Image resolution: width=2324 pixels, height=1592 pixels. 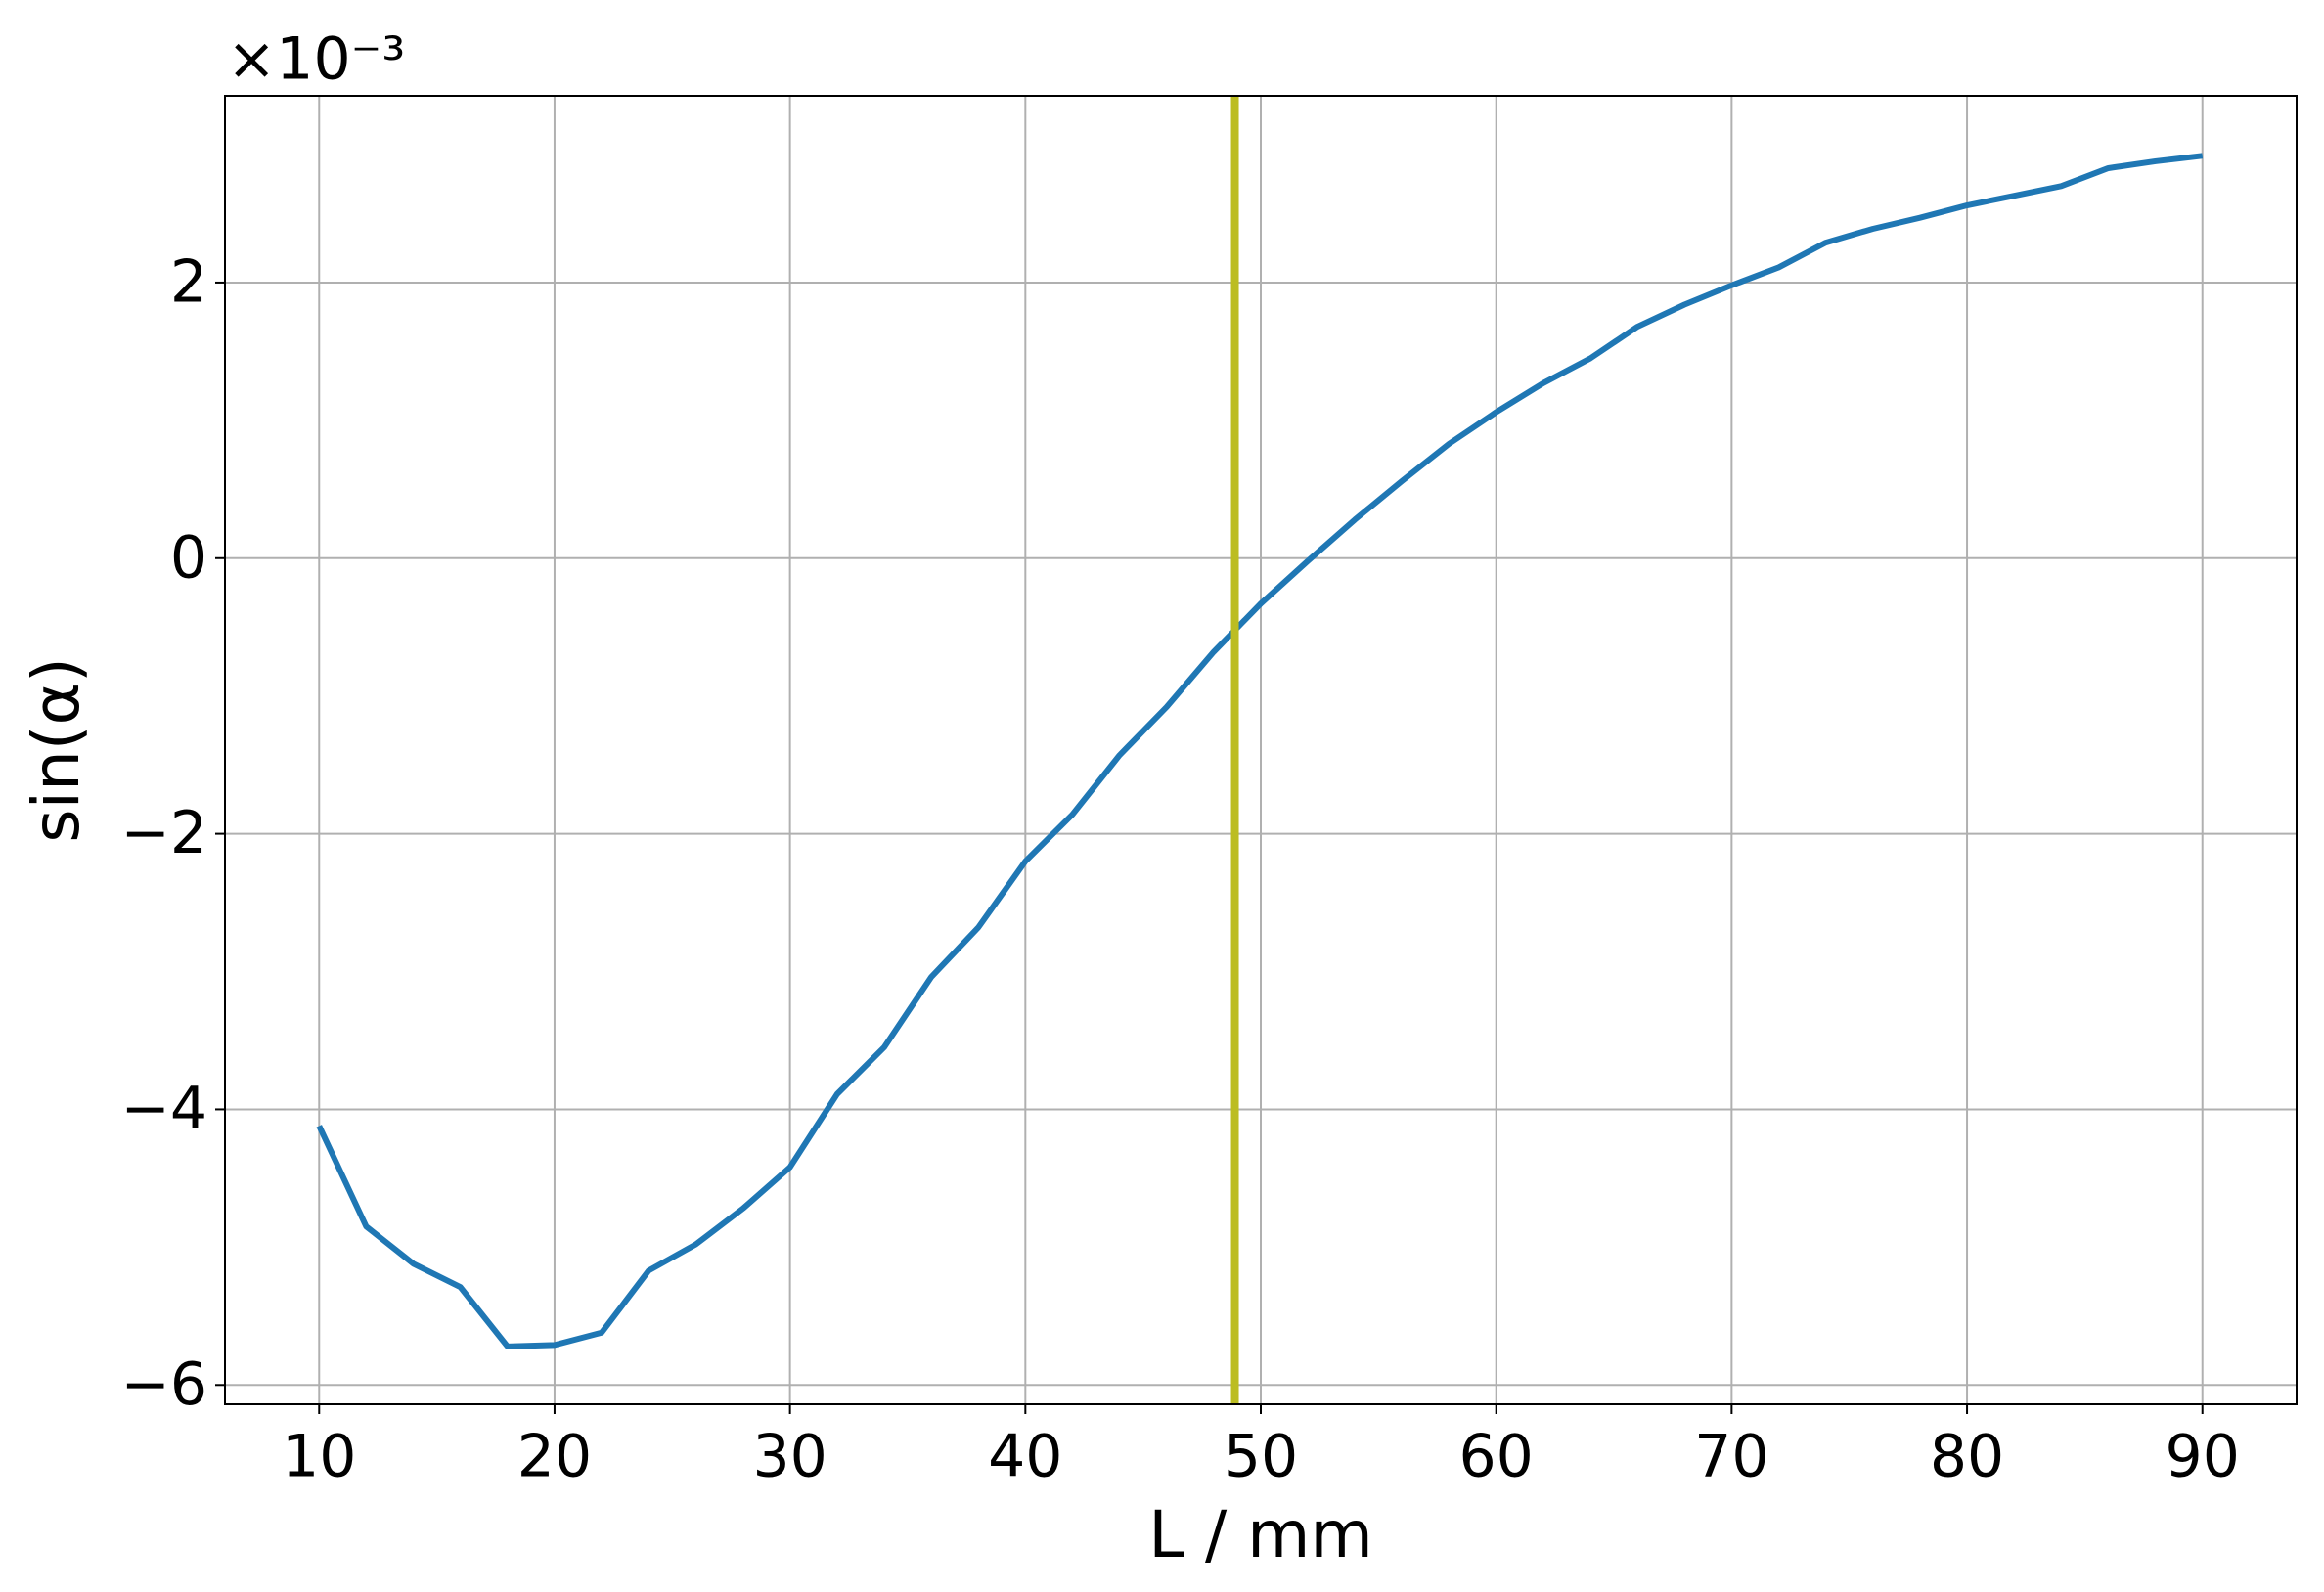 What do you see at coordinates (188, 557) in the screenshot?
I see `y-tick-label: 0` at bounding box center [188, 557].